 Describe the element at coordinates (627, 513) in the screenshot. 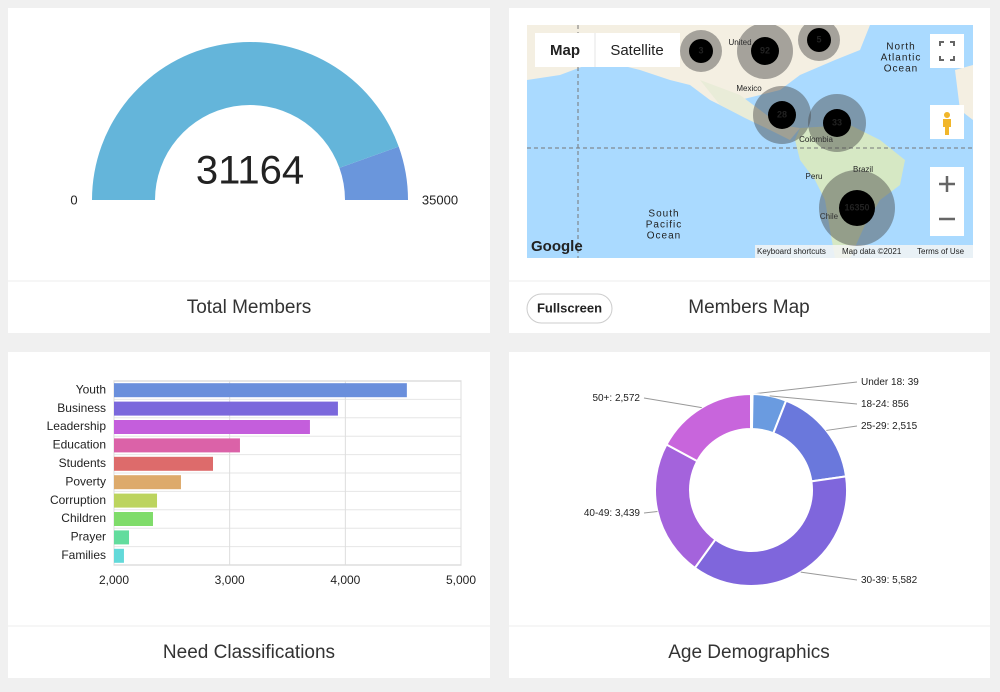

I see `label-value: 3,439` at that location.